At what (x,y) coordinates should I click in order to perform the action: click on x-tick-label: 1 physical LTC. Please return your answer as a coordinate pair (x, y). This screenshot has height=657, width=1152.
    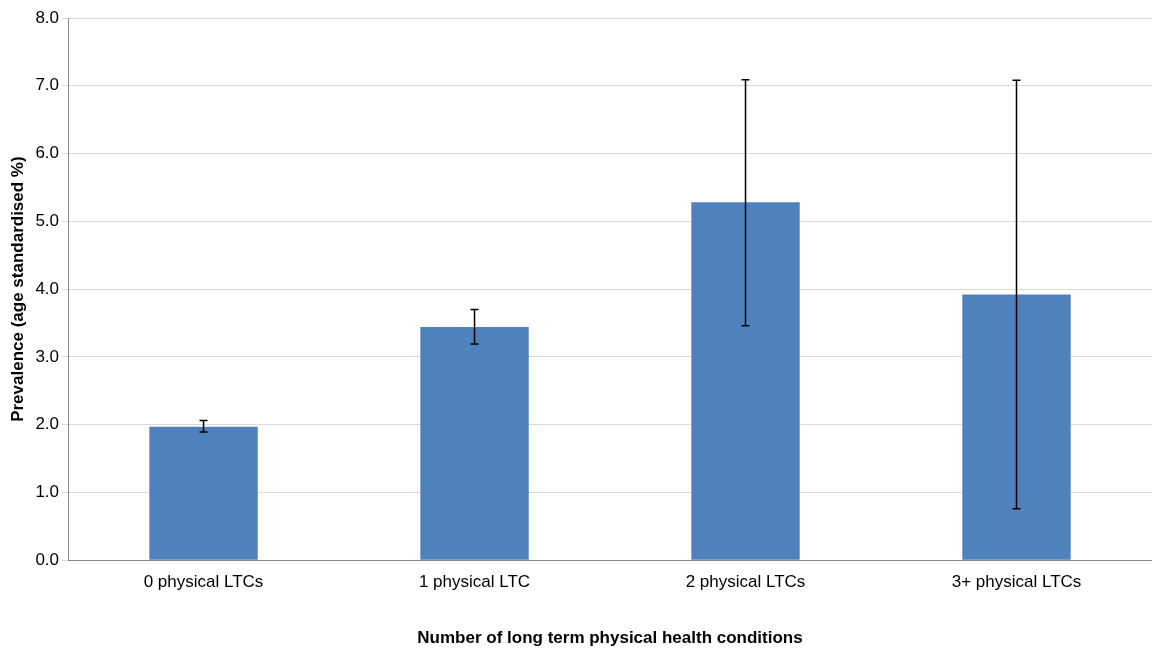
    Looking at the image, I should click on (474, 582).